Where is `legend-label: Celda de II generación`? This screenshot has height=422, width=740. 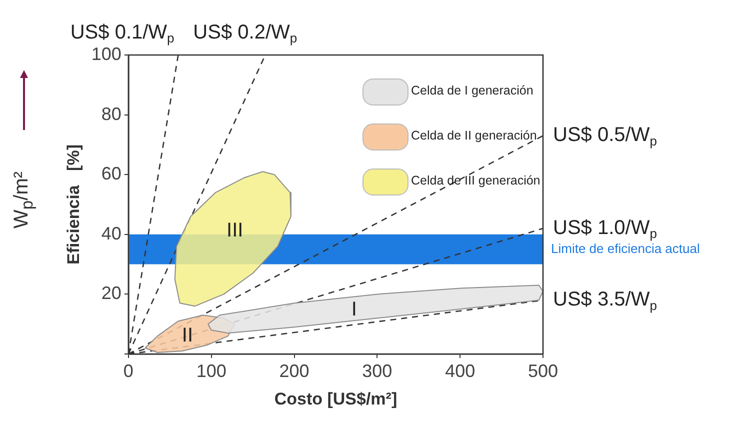 legend-label: Celda de II generación is located at coordinates (474, 135).